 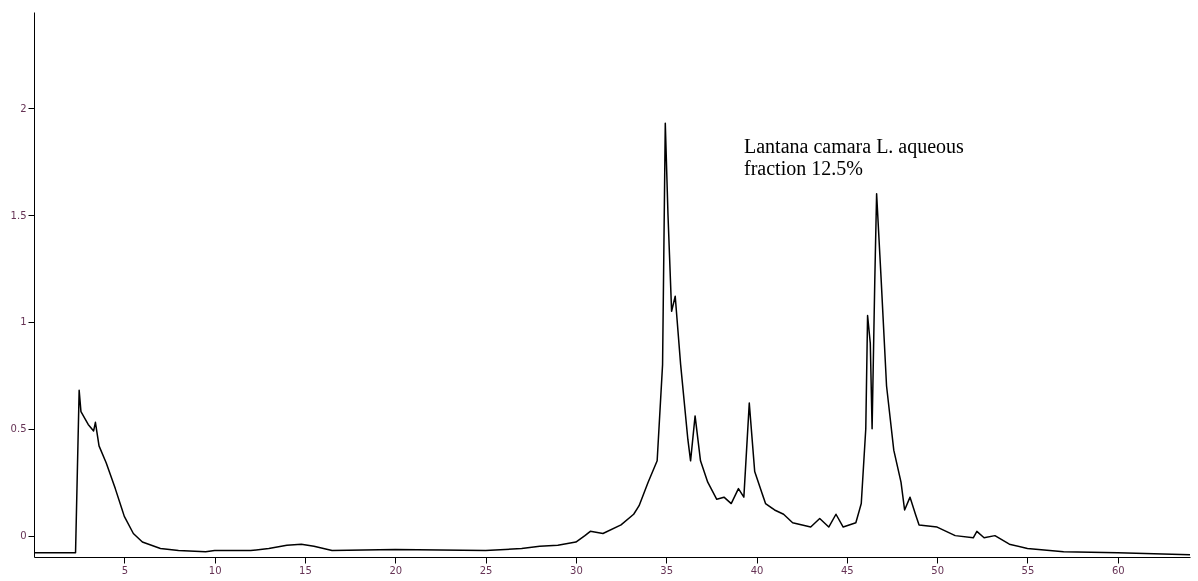 I want to click on x-tick-label: 20, so click(x=396, y=570).